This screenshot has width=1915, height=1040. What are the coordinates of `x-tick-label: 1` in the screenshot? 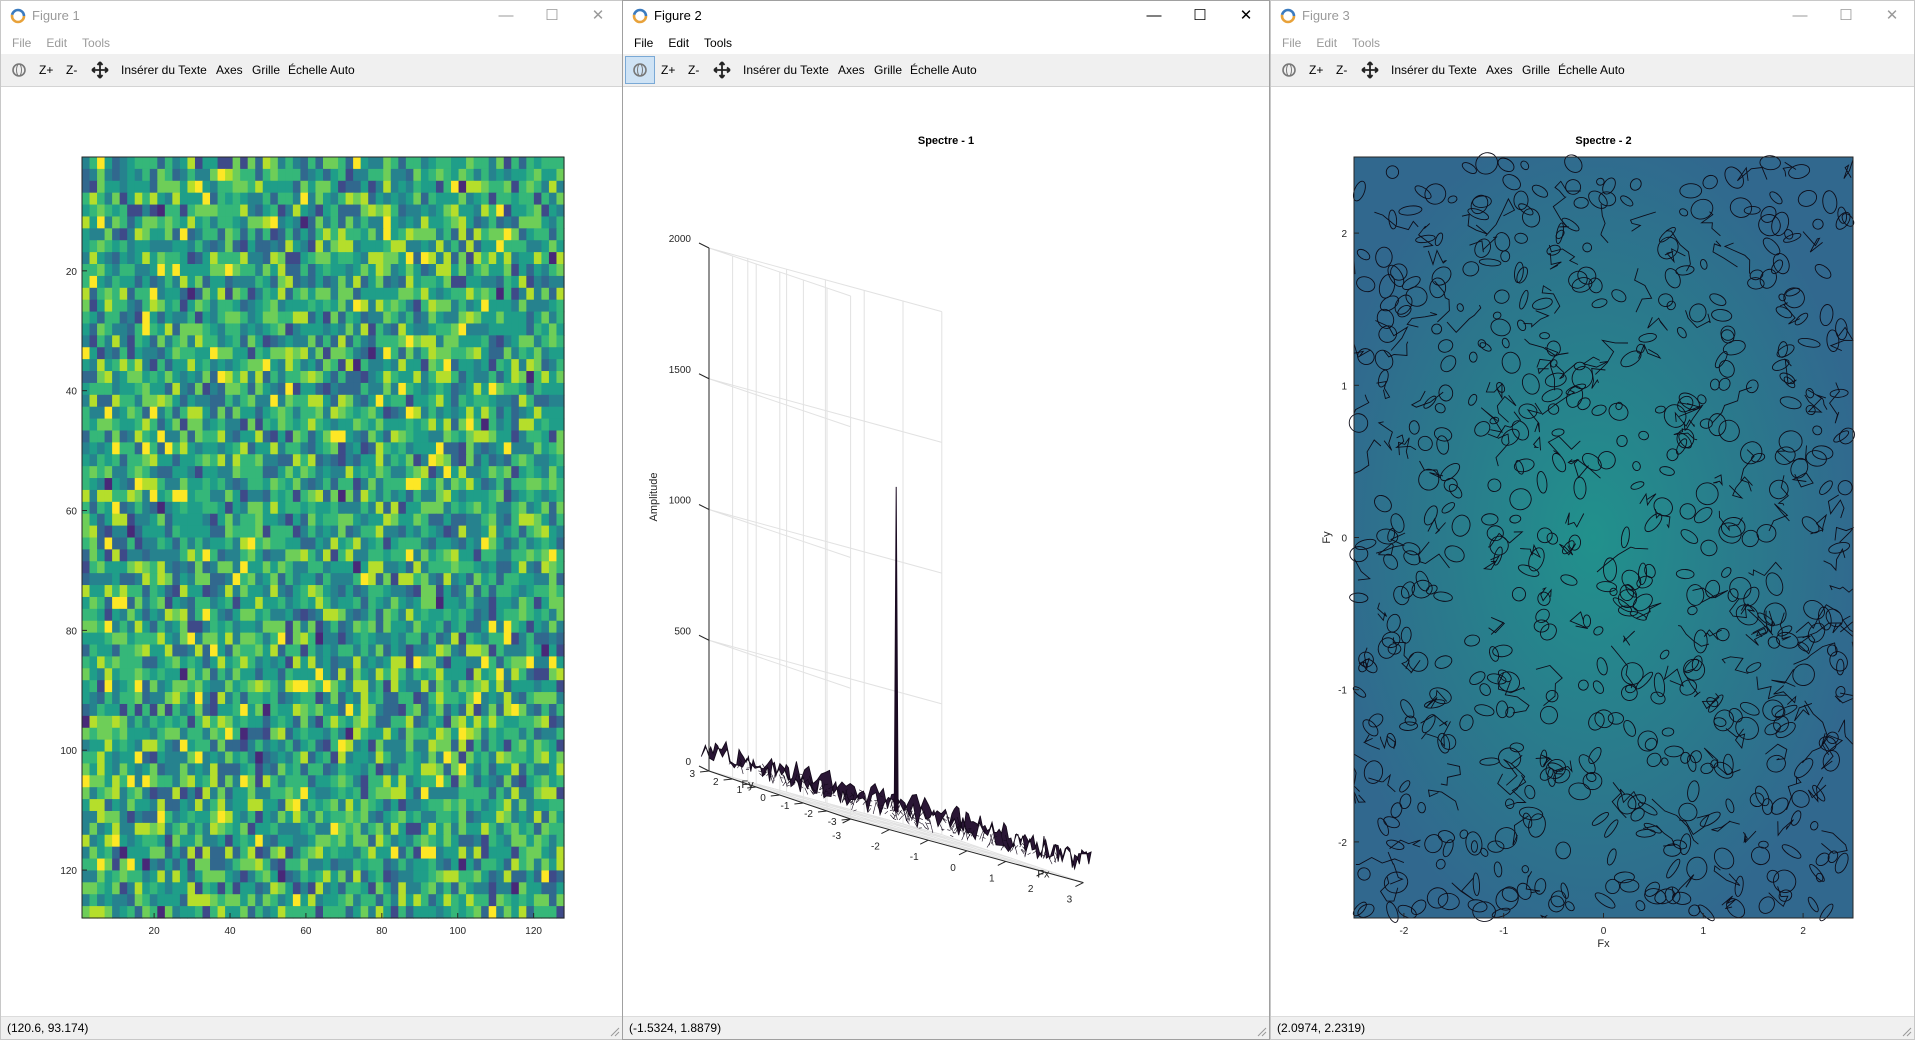 It's located at (992, 878).